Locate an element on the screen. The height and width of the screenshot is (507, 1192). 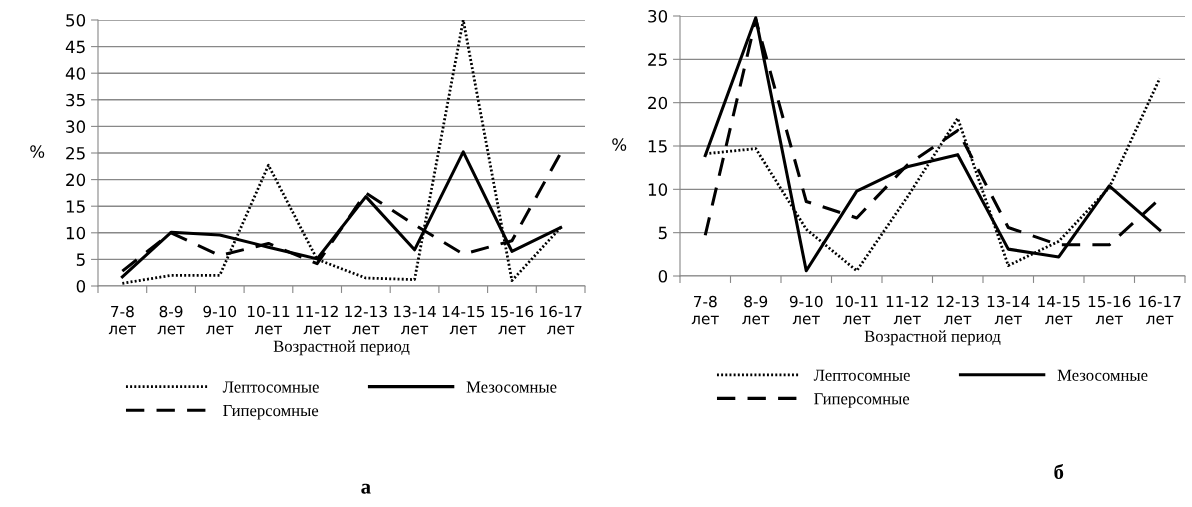
y-tick-label: 40 is located at coordinates (75, 73).